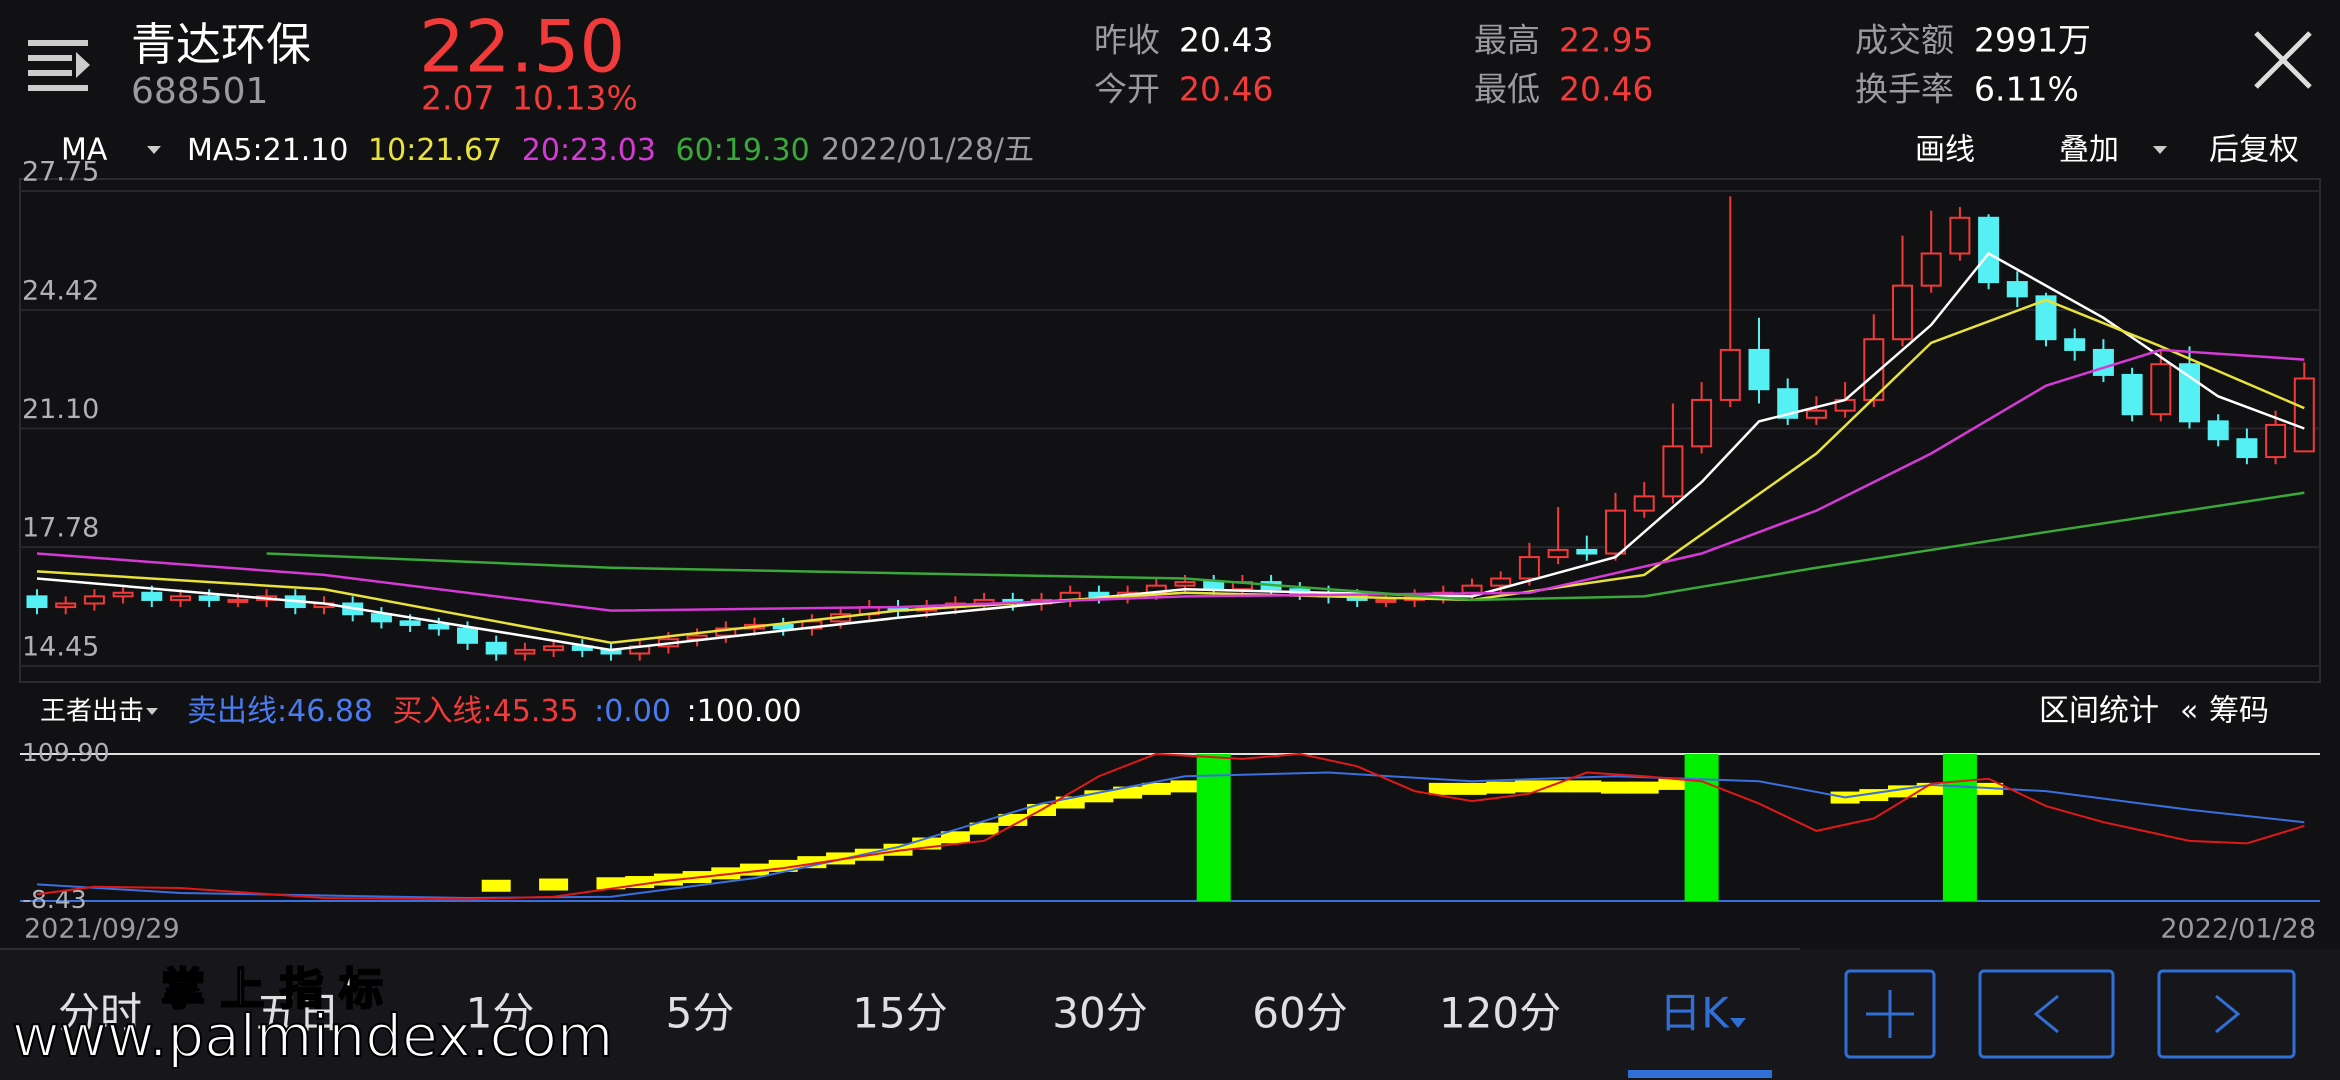  I want to click on tab: 60分, so click(1299, 1013).